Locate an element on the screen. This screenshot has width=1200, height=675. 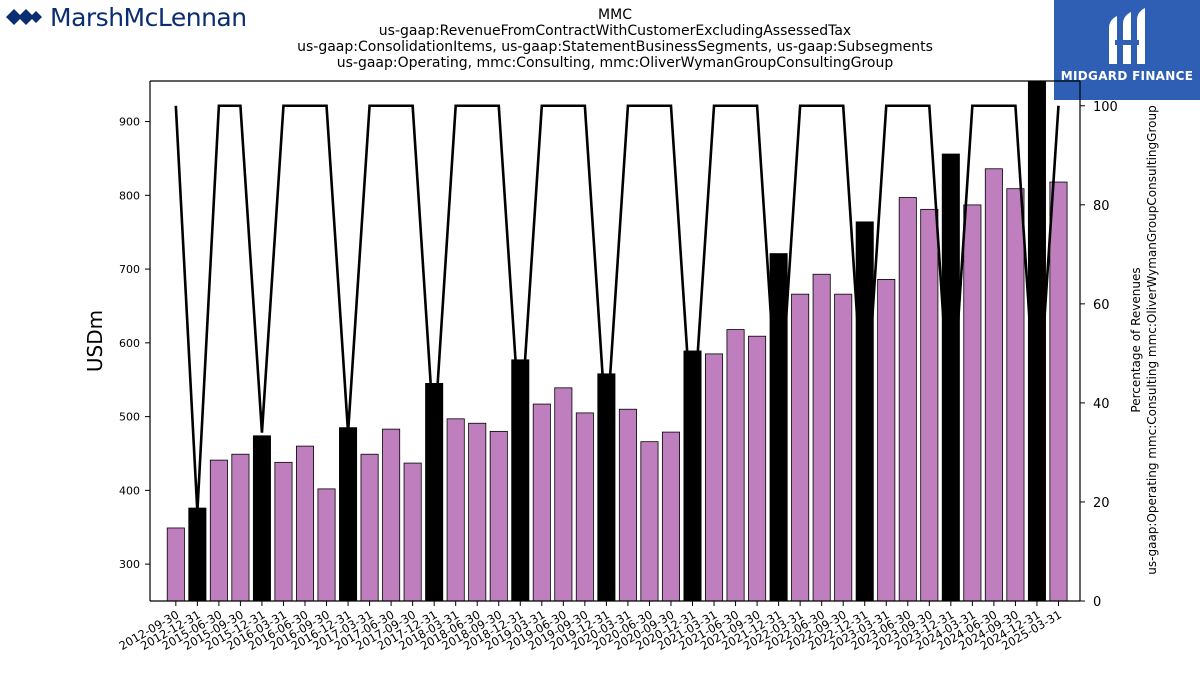
midgard-finance-name: MIDGARD FINANCE is located at coordinates (1127, 76).